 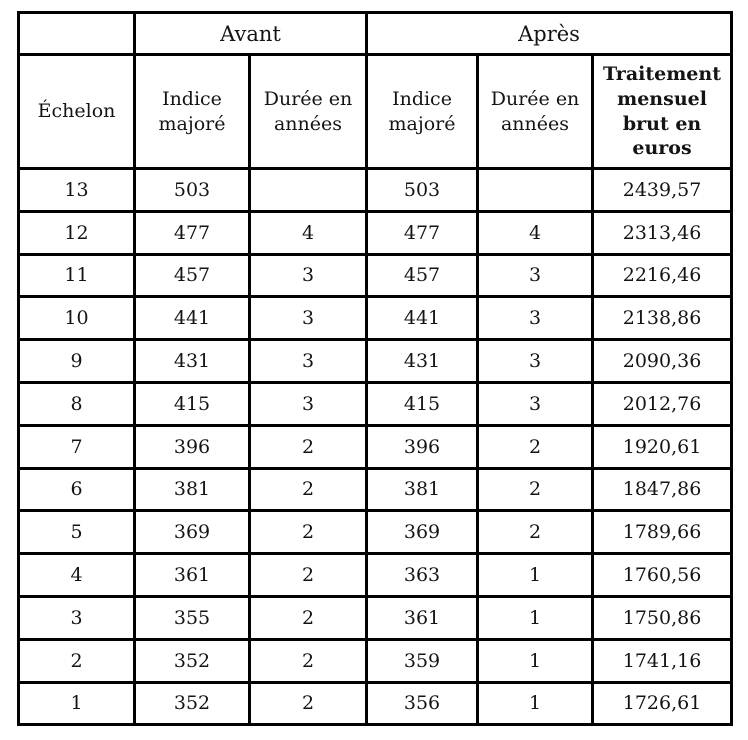 I want to click on cell-traitement: 2012,76, so click(x=662, y=403).